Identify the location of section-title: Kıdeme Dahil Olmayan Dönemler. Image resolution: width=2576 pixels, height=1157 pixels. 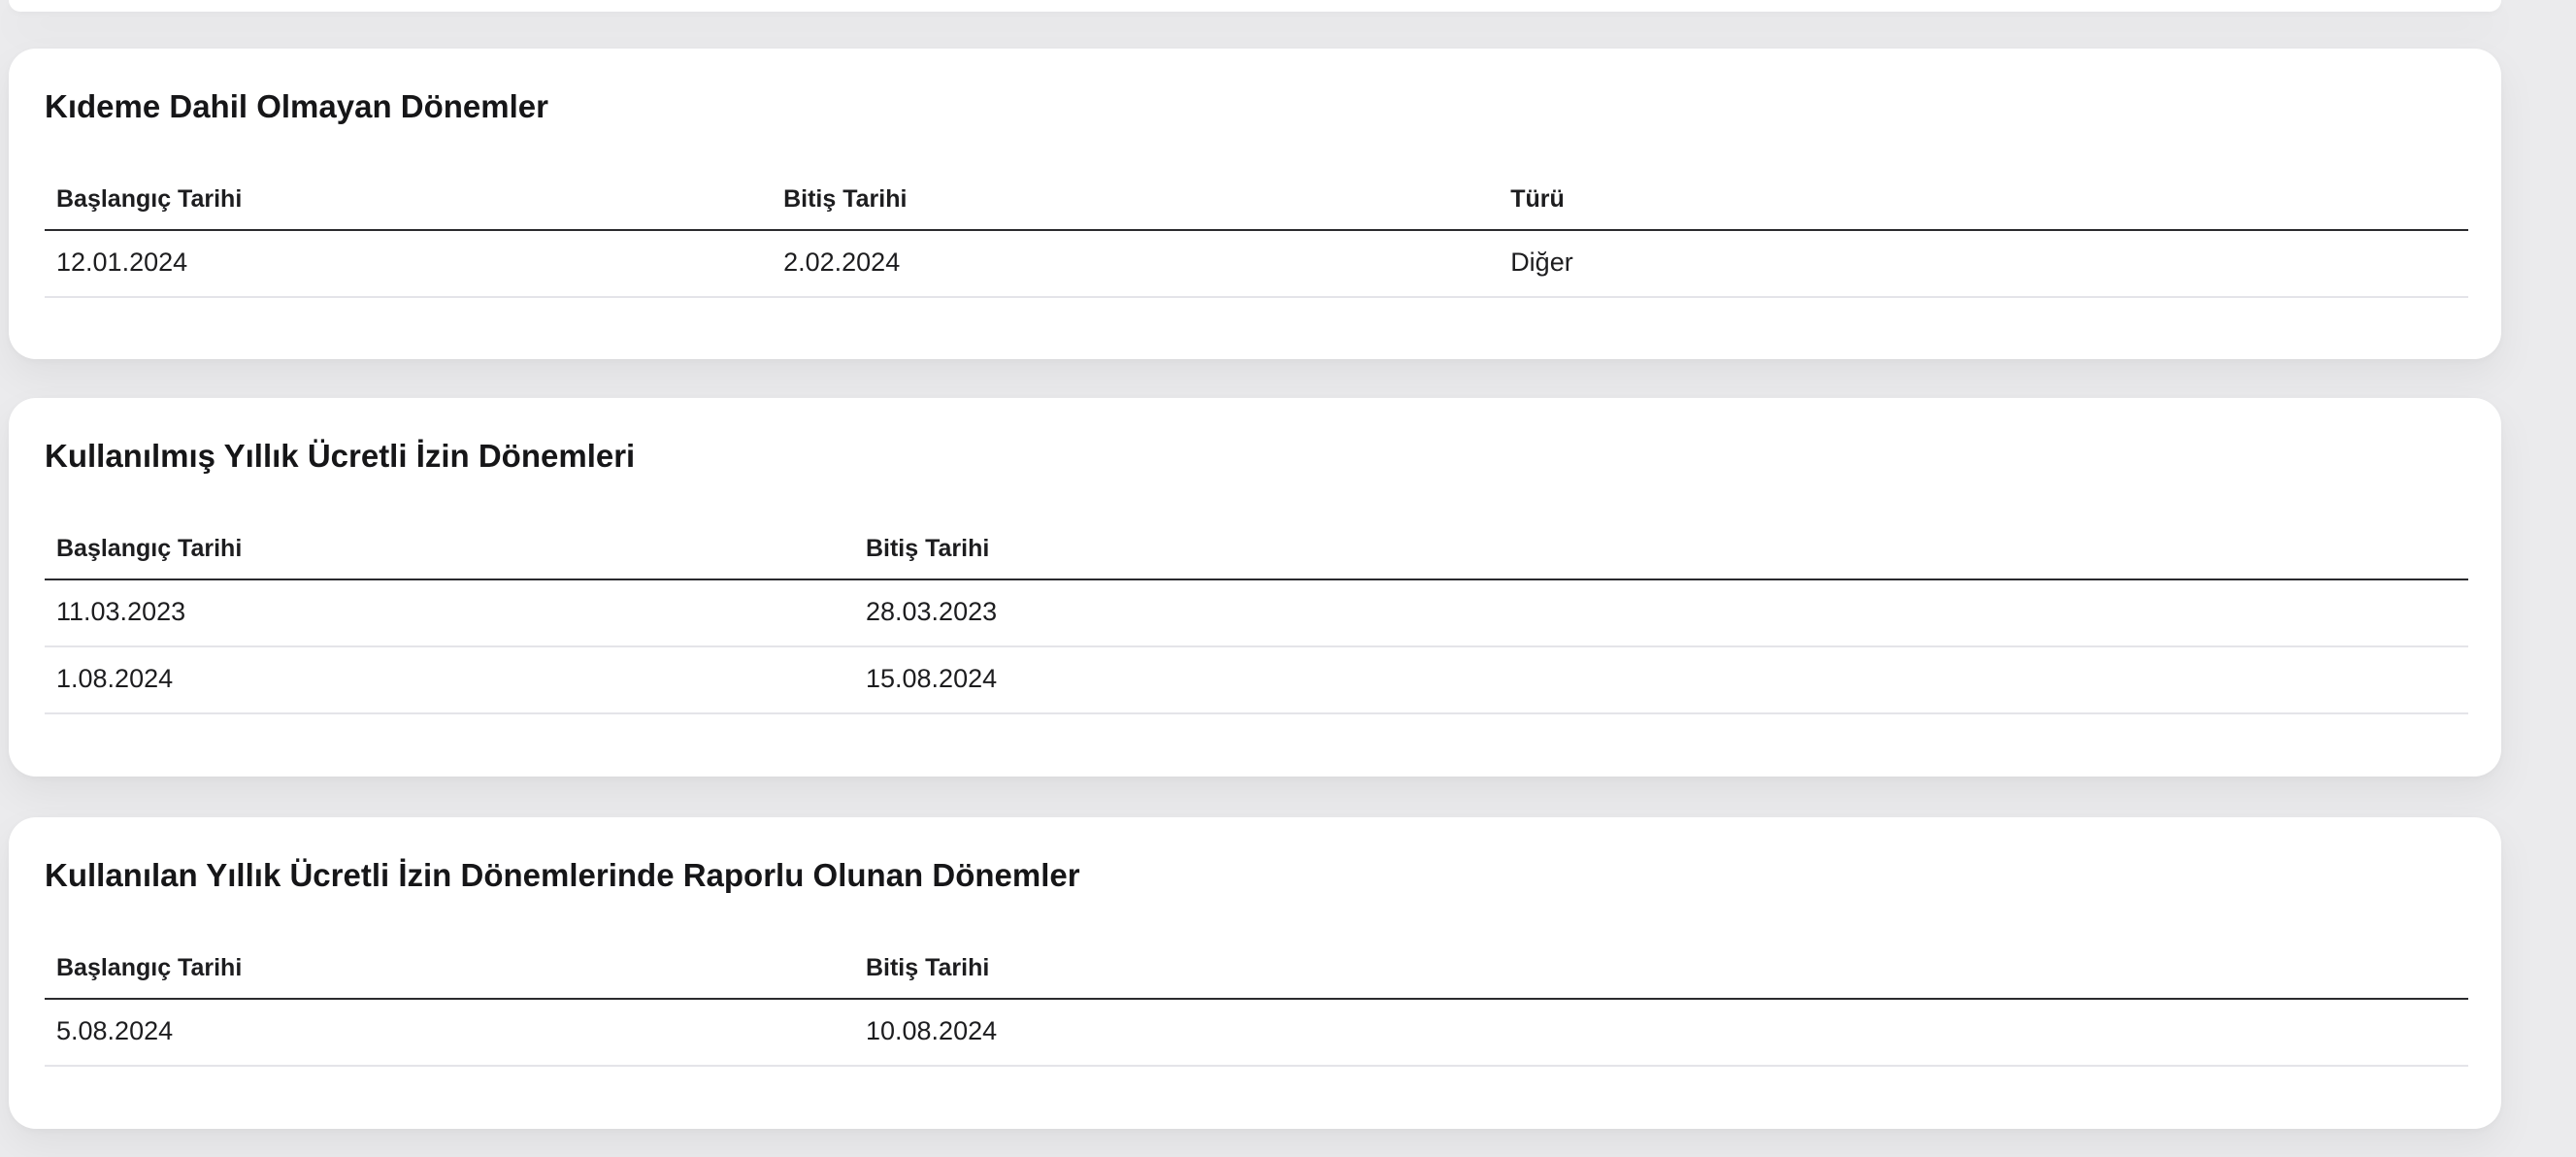
(296, 106).